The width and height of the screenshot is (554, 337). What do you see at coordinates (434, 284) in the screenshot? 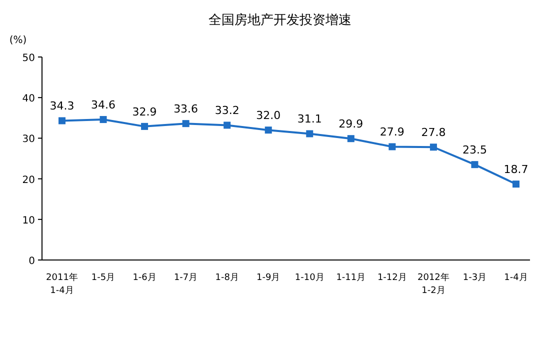
I see `x-tick-label: 2012年 1-2月` at bounding box center [434, 284].